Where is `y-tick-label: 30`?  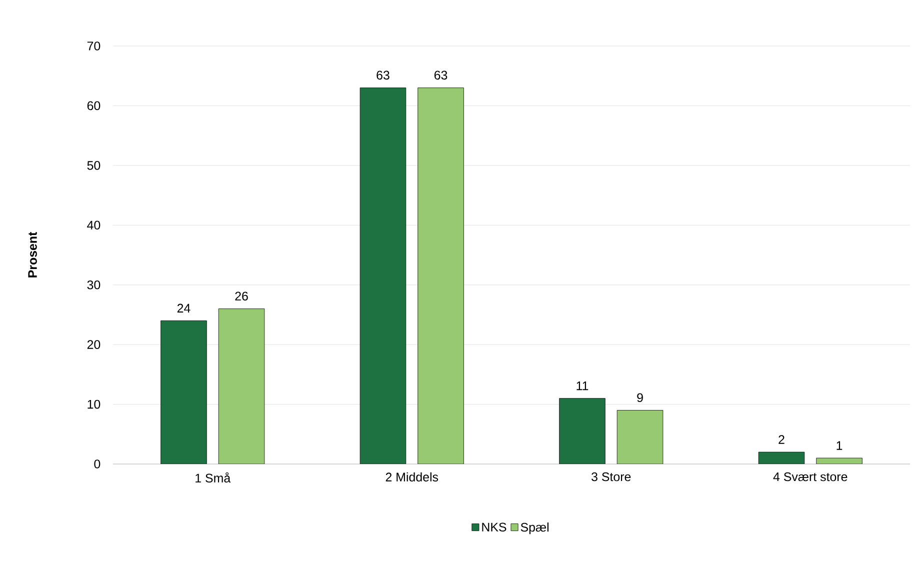
y-tick-label: 30 is located at coordinates (93, 285).